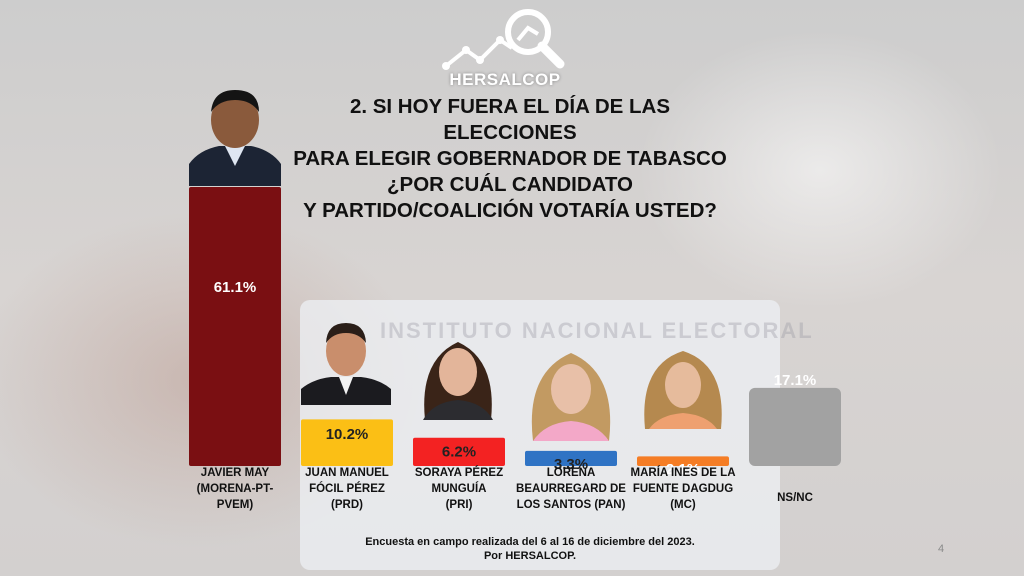 The height and width of the screenshot is (576, 1024). Describe the element at coordinates (347, 473) in the screenshot. I see `category-label: JUAN MANUEL` at that location.